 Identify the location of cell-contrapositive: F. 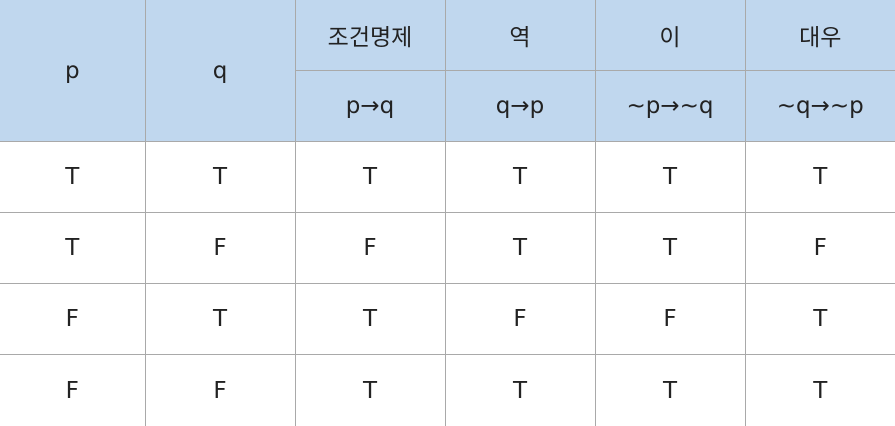
(819, 248).